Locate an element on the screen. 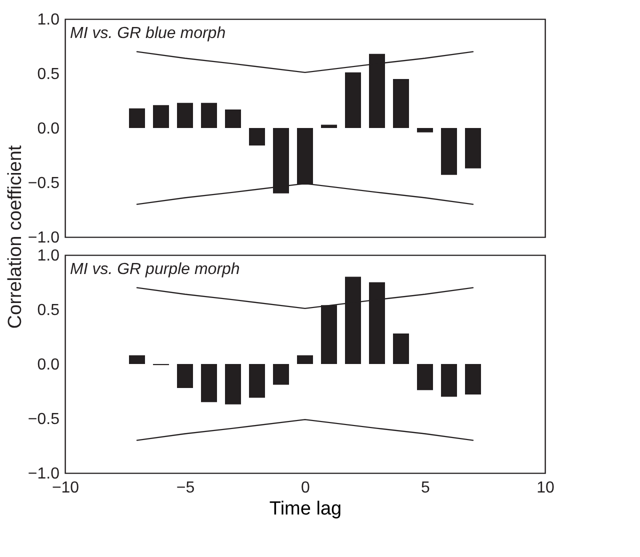 The image size is (640, 557). x-tick-label: −10 is located at coordinates (66, 488).